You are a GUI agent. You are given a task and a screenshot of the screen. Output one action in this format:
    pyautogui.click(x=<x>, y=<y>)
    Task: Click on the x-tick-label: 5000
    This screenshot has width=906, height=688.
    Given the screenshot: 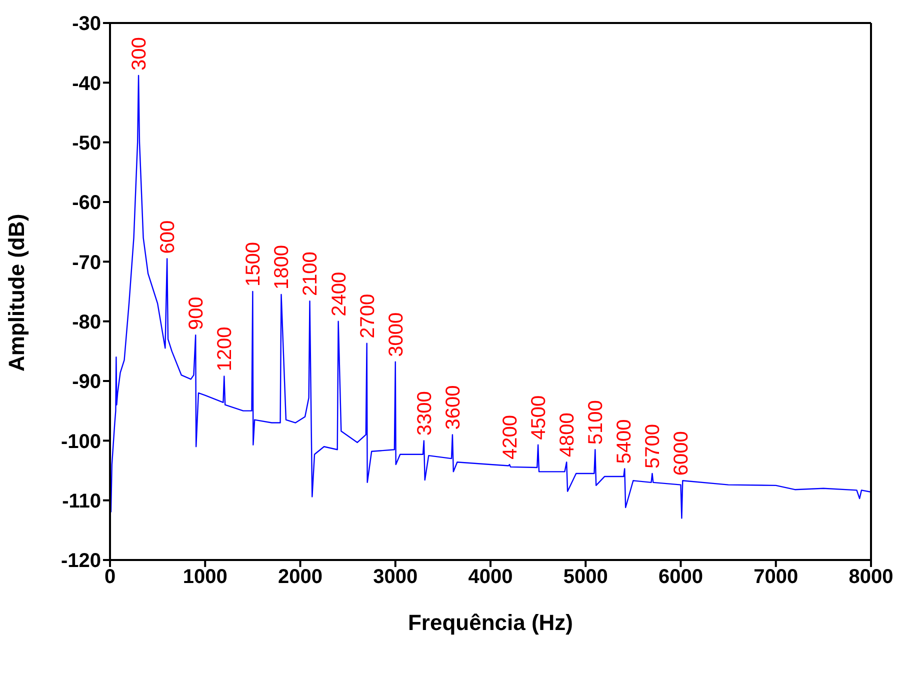 What is the action you would take?
    pyautogui.click(x=585, y=577)
    